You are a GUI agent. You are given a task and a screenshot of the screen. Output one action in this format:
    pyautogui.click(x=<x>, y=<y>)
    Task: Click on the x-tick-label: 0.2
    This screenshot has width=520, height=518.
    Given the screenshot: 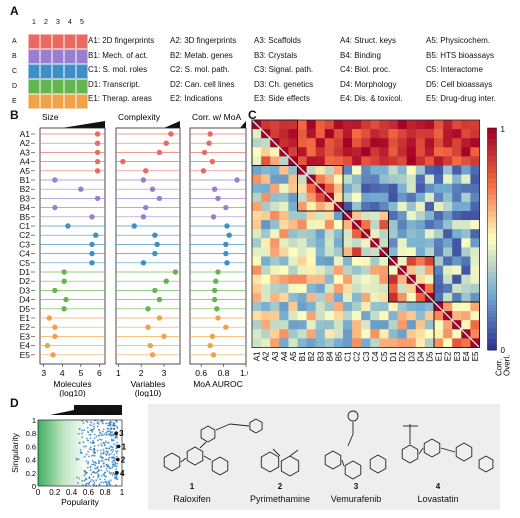 What is the action you would take?
    pyautogui.click(x=55, y=492)
    